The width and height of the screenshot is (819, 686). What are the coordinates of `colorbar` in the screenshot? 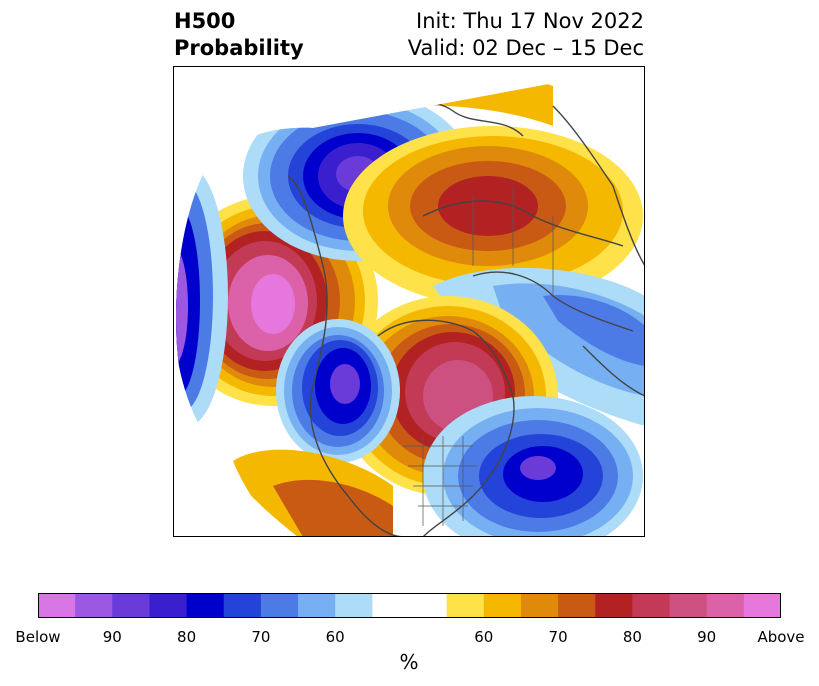 It's located at (409, 605).